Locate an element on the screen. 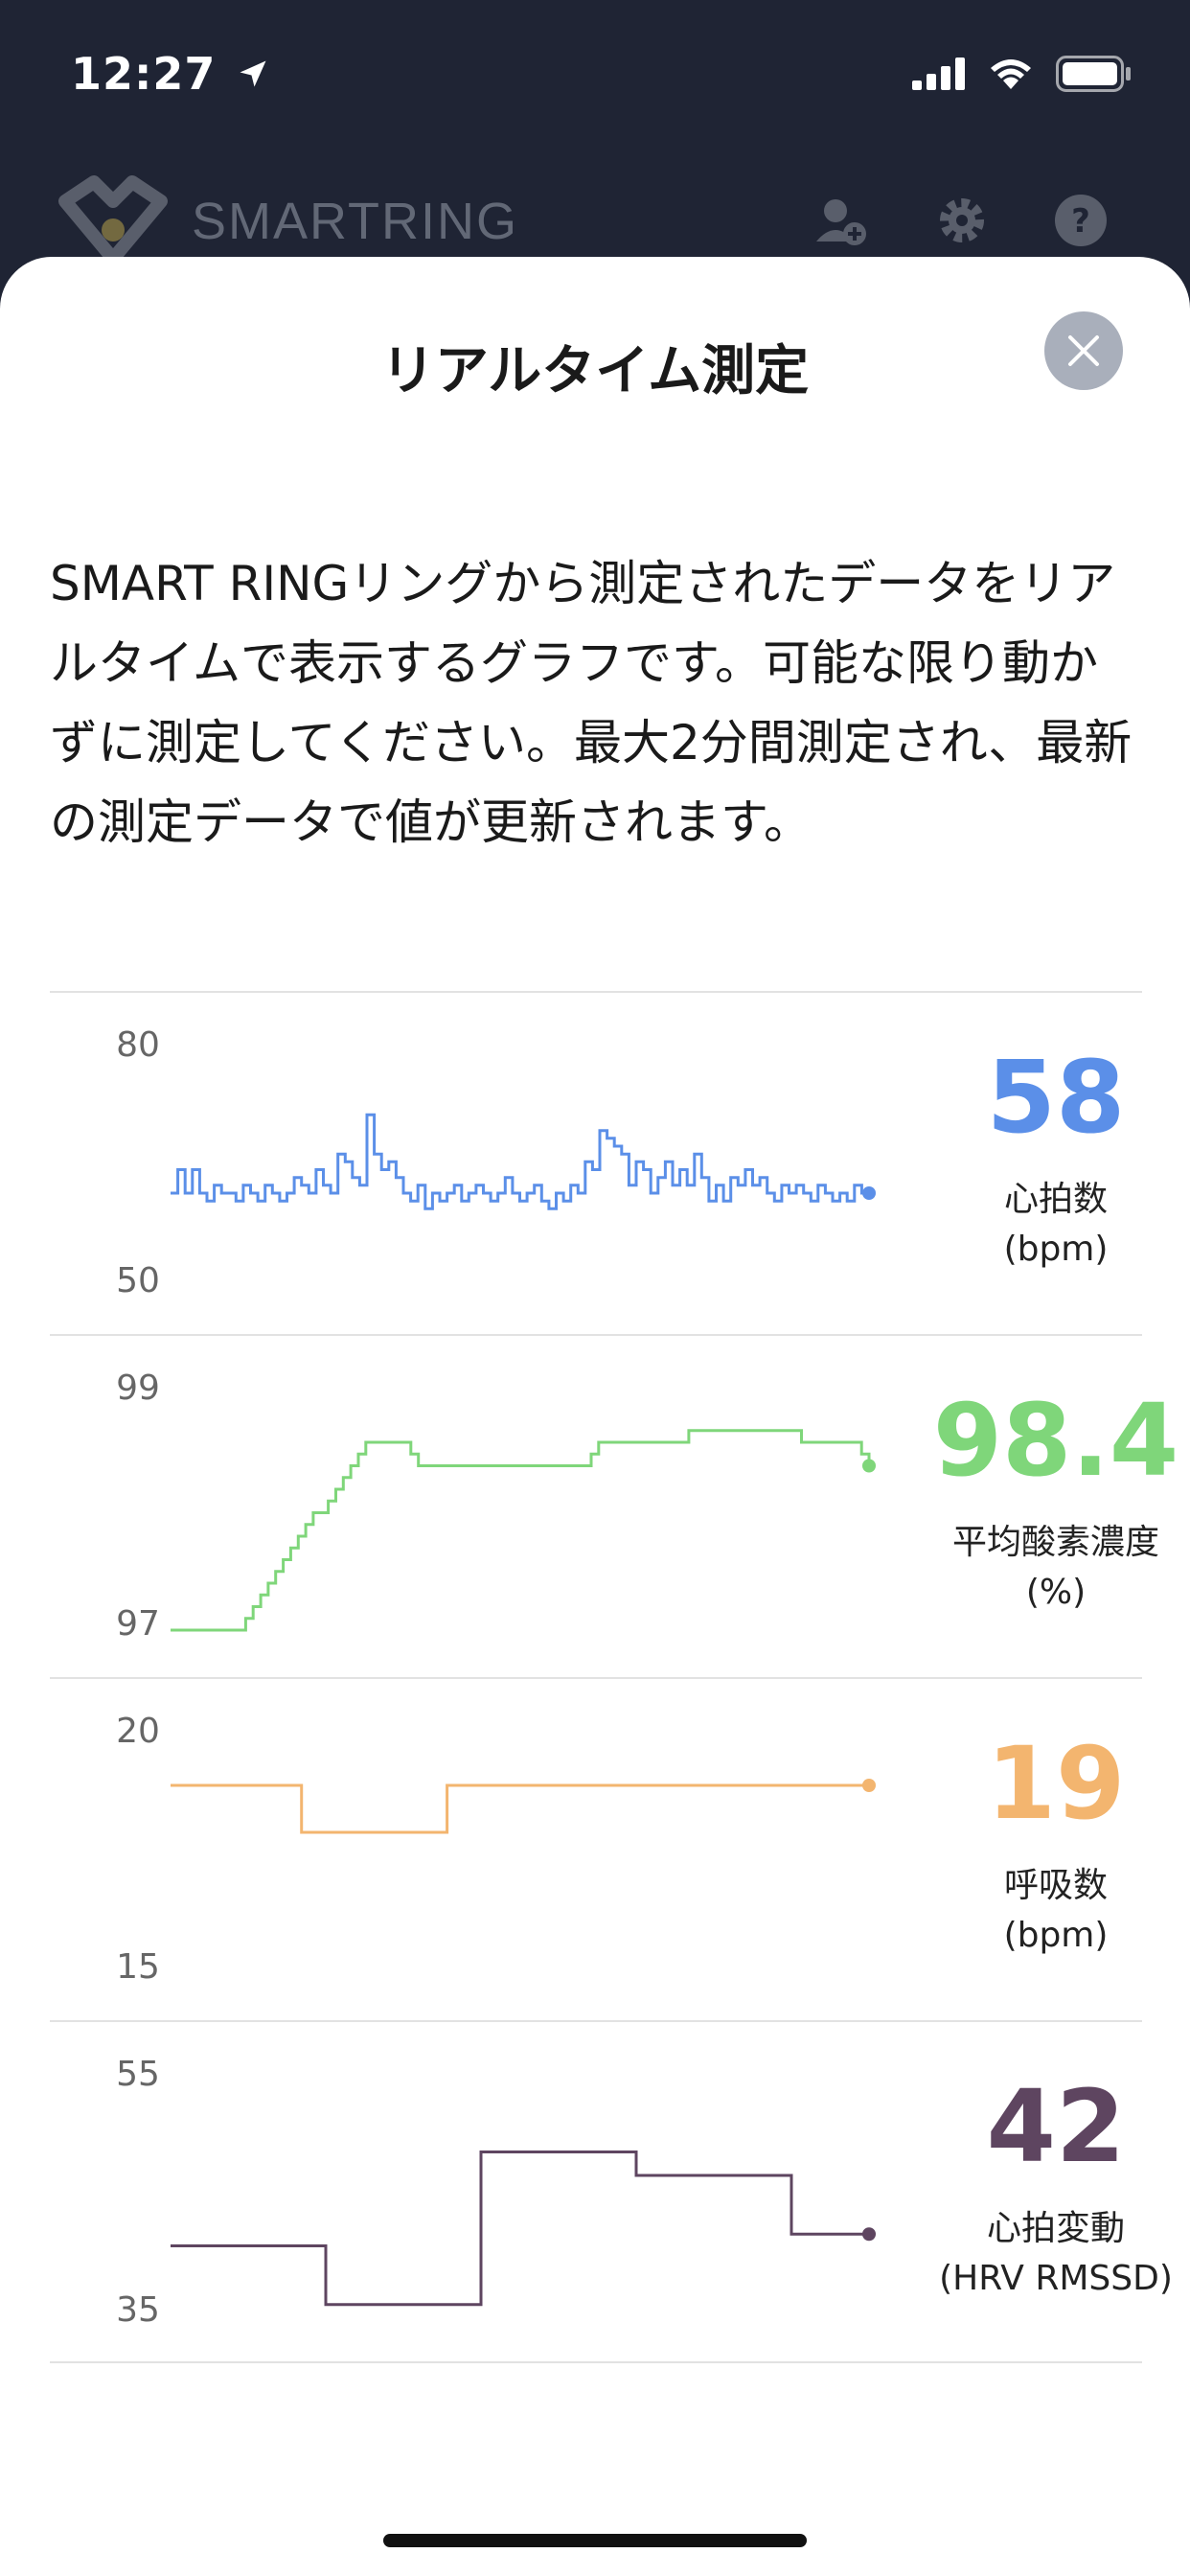  respiration-value: 19 is located at coordinates (1056, 1783).